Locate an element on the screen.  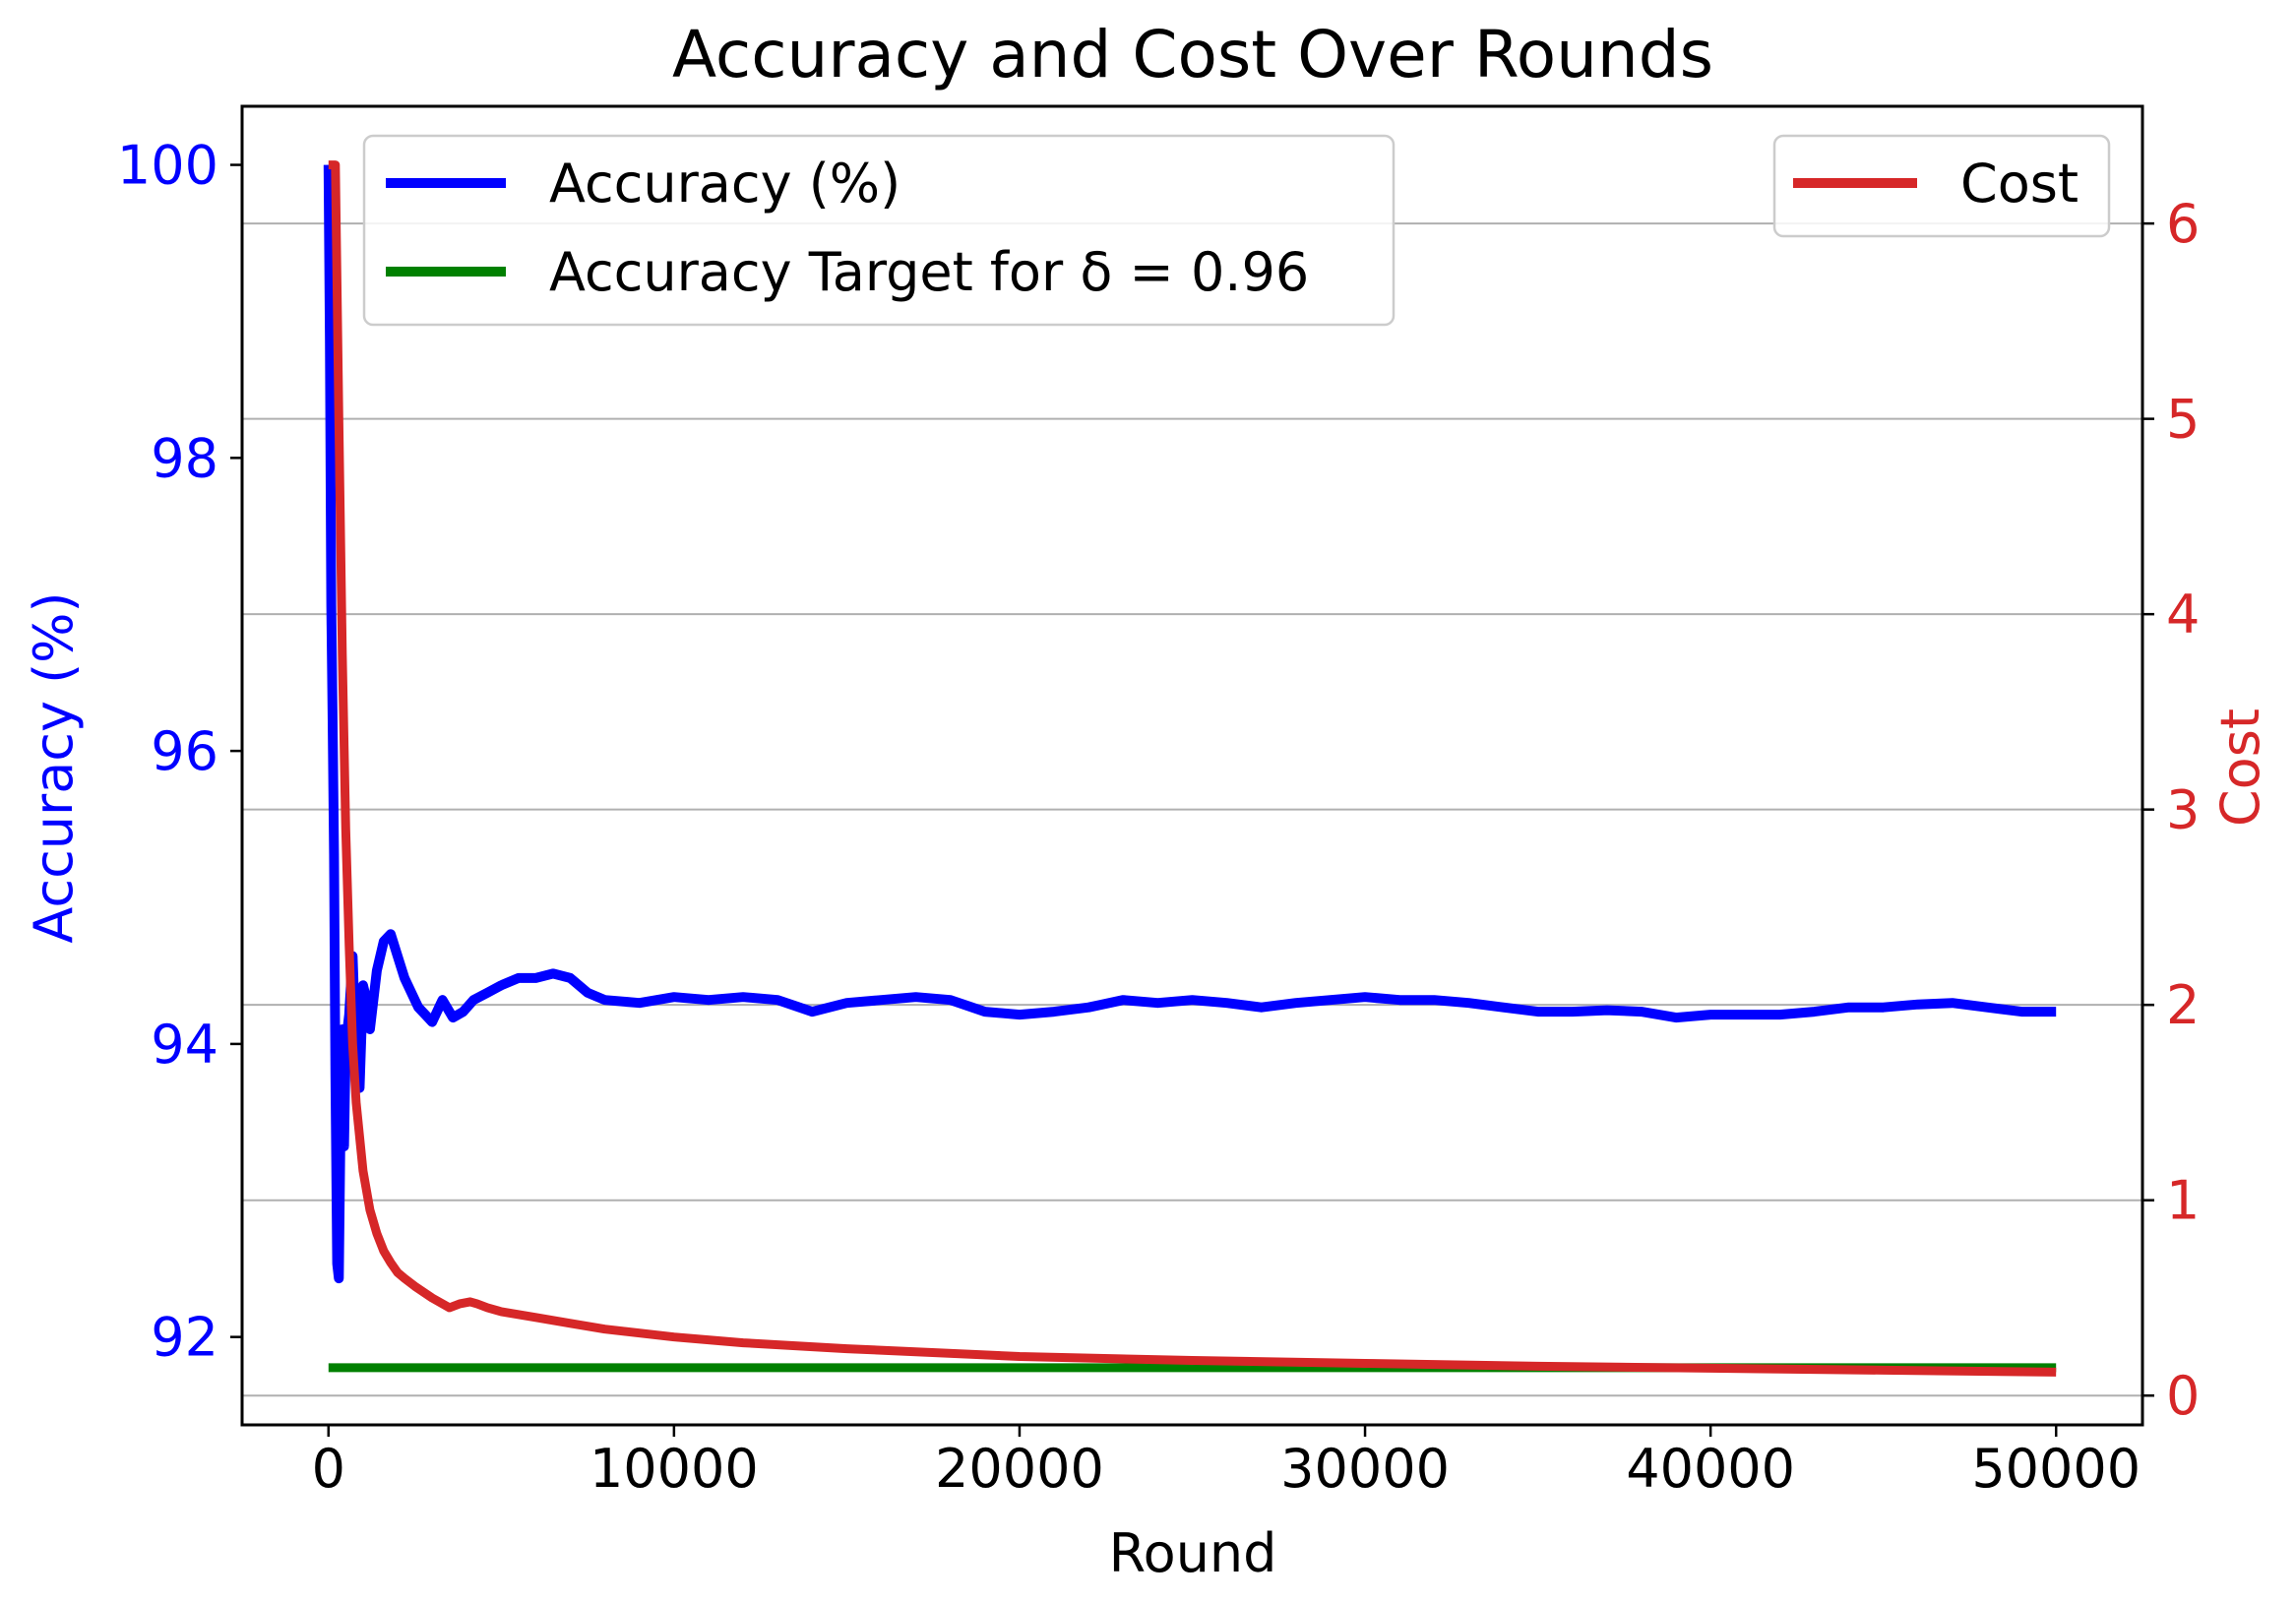
x-tick-label: 40000 is located at coordinates (1710, 1469).